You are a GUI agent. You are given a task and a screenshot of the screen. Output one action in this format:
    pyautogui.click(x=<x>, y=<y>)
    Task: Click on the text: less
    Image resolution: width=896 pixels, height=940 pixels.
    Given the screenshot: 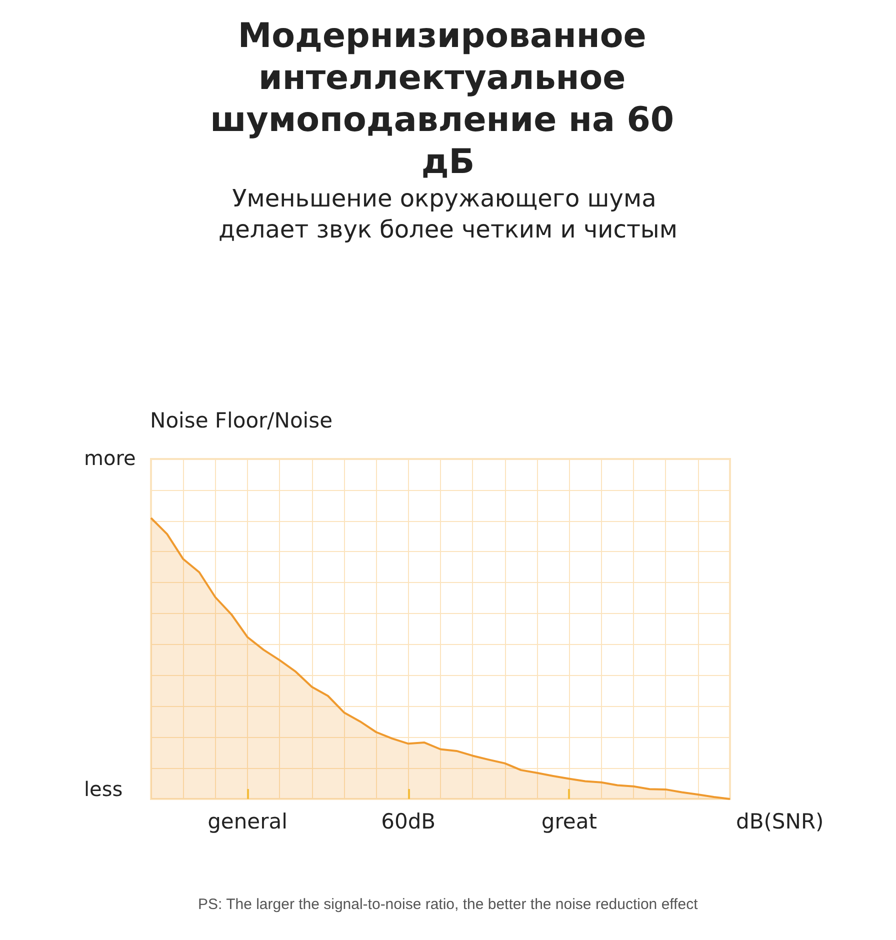 What is the action you would take?
    pyautogui.click(x=103, y=789)
    